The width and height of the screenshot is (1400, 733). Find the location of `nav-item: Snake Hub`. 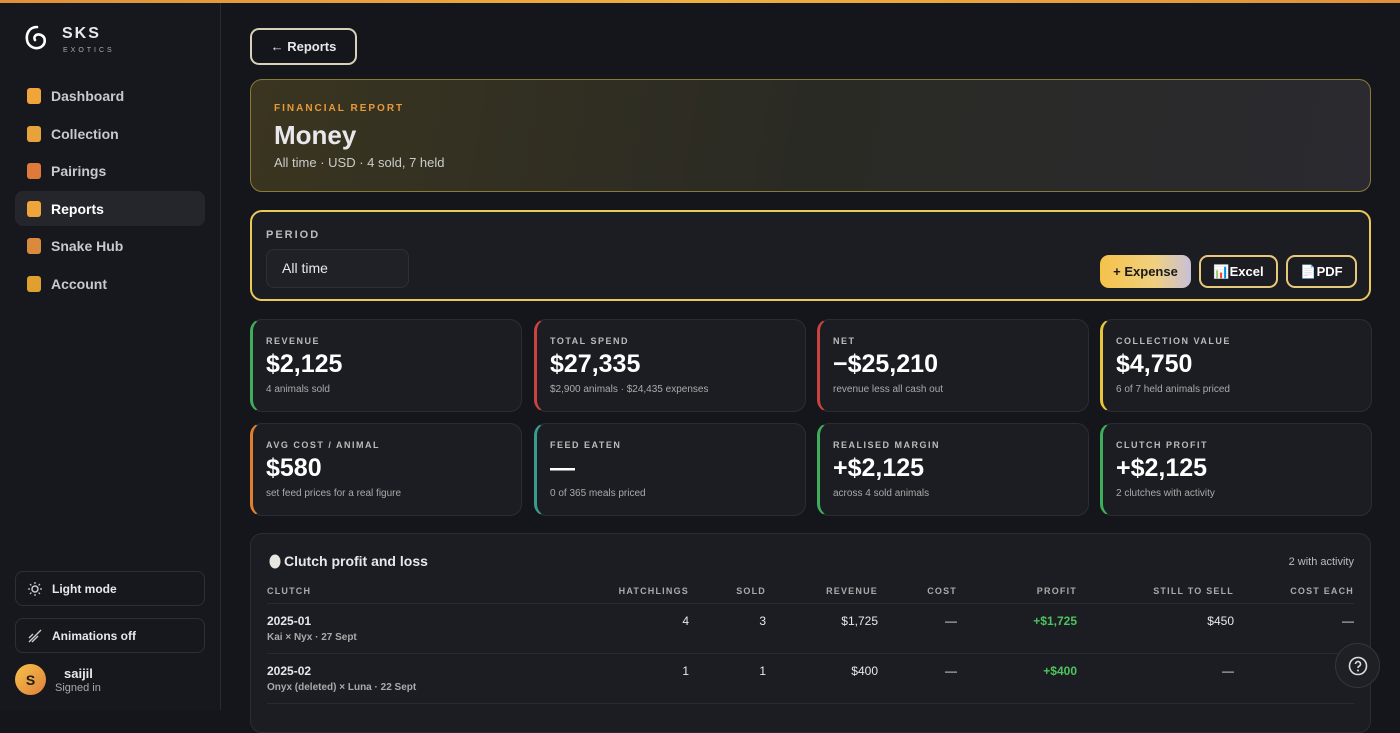

nav-item: Snake Hub is located at coordinates (110, 245).